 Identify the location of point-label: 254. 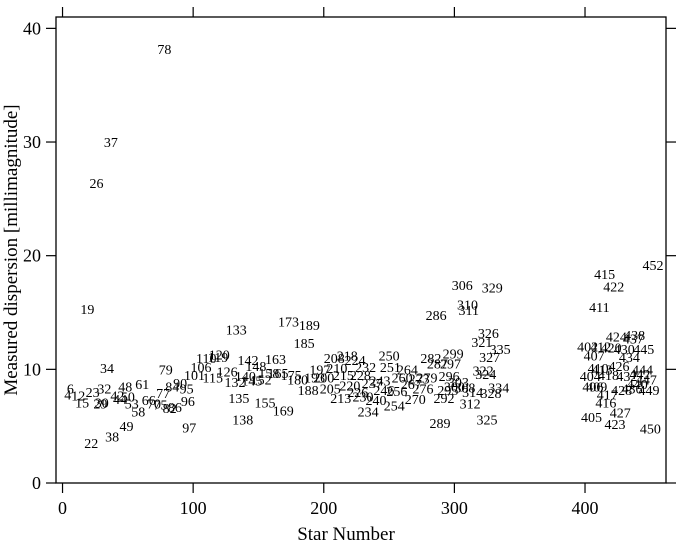
(394, 407).